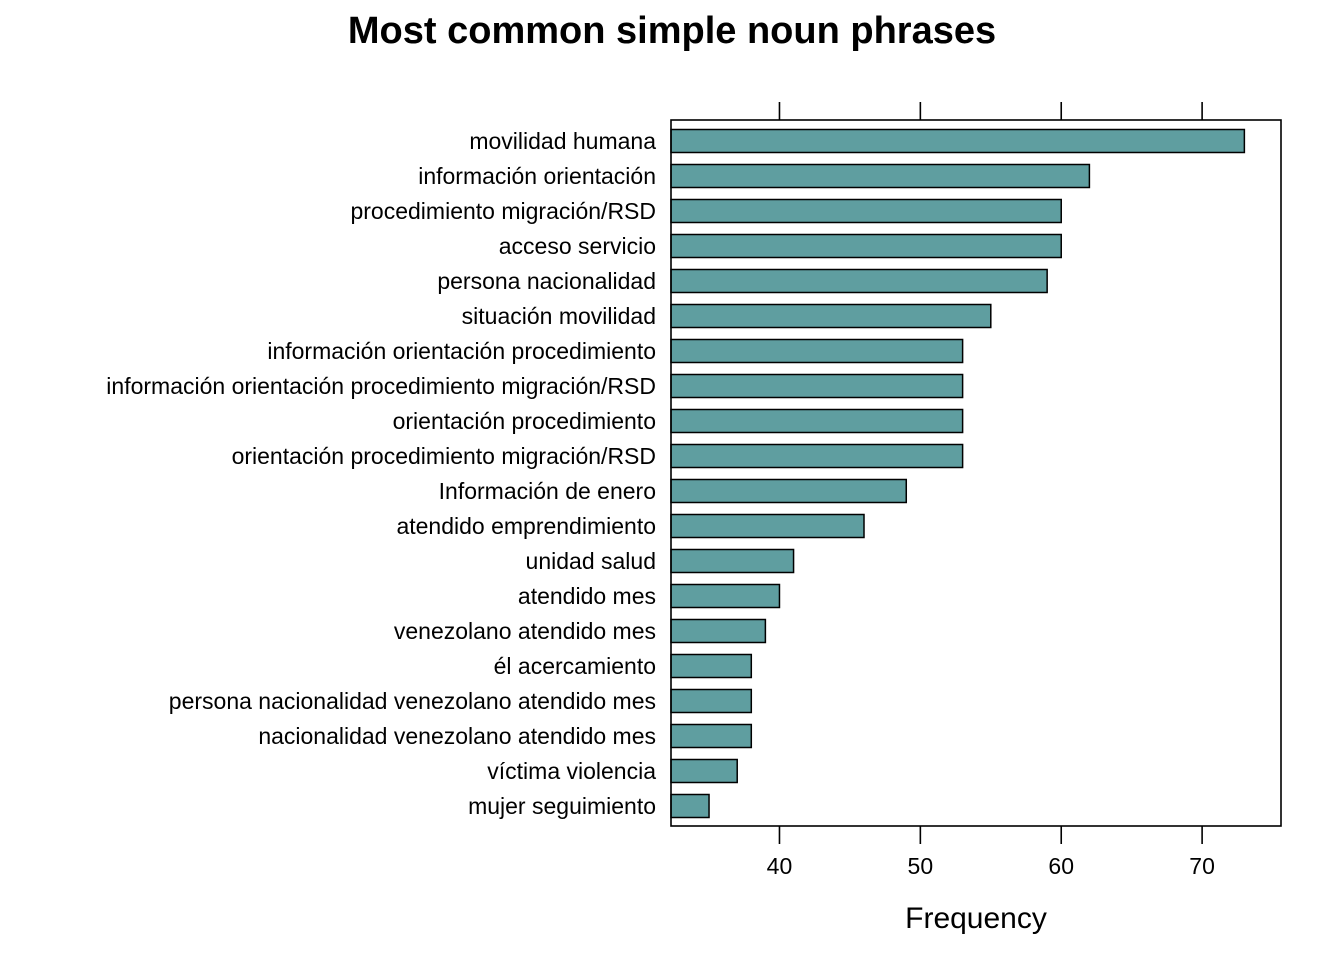 The image size is (1344, 960). Describe the element at coordinates (562, 141) in the screenshot. I see `category-label: movilidad humana` at that location.